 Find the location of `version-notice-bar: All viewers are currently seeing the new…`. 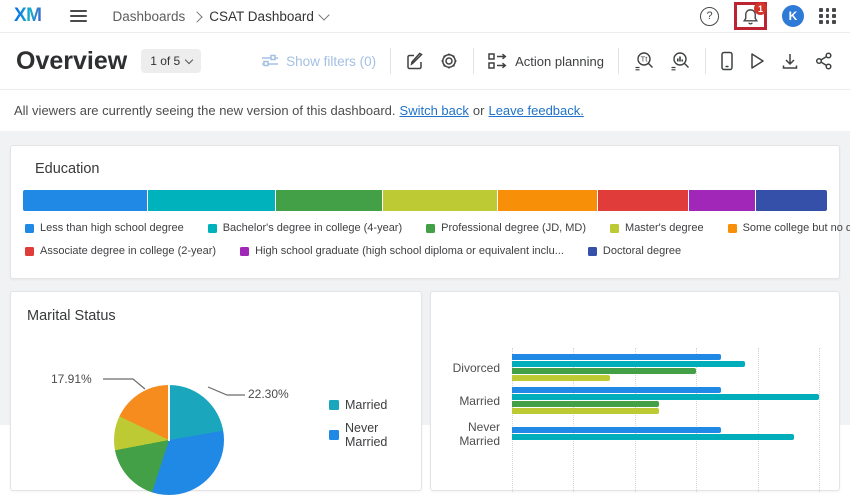

version-notice-bar: All viewers are currently seeing the new… is located at coordinates (425, 110).